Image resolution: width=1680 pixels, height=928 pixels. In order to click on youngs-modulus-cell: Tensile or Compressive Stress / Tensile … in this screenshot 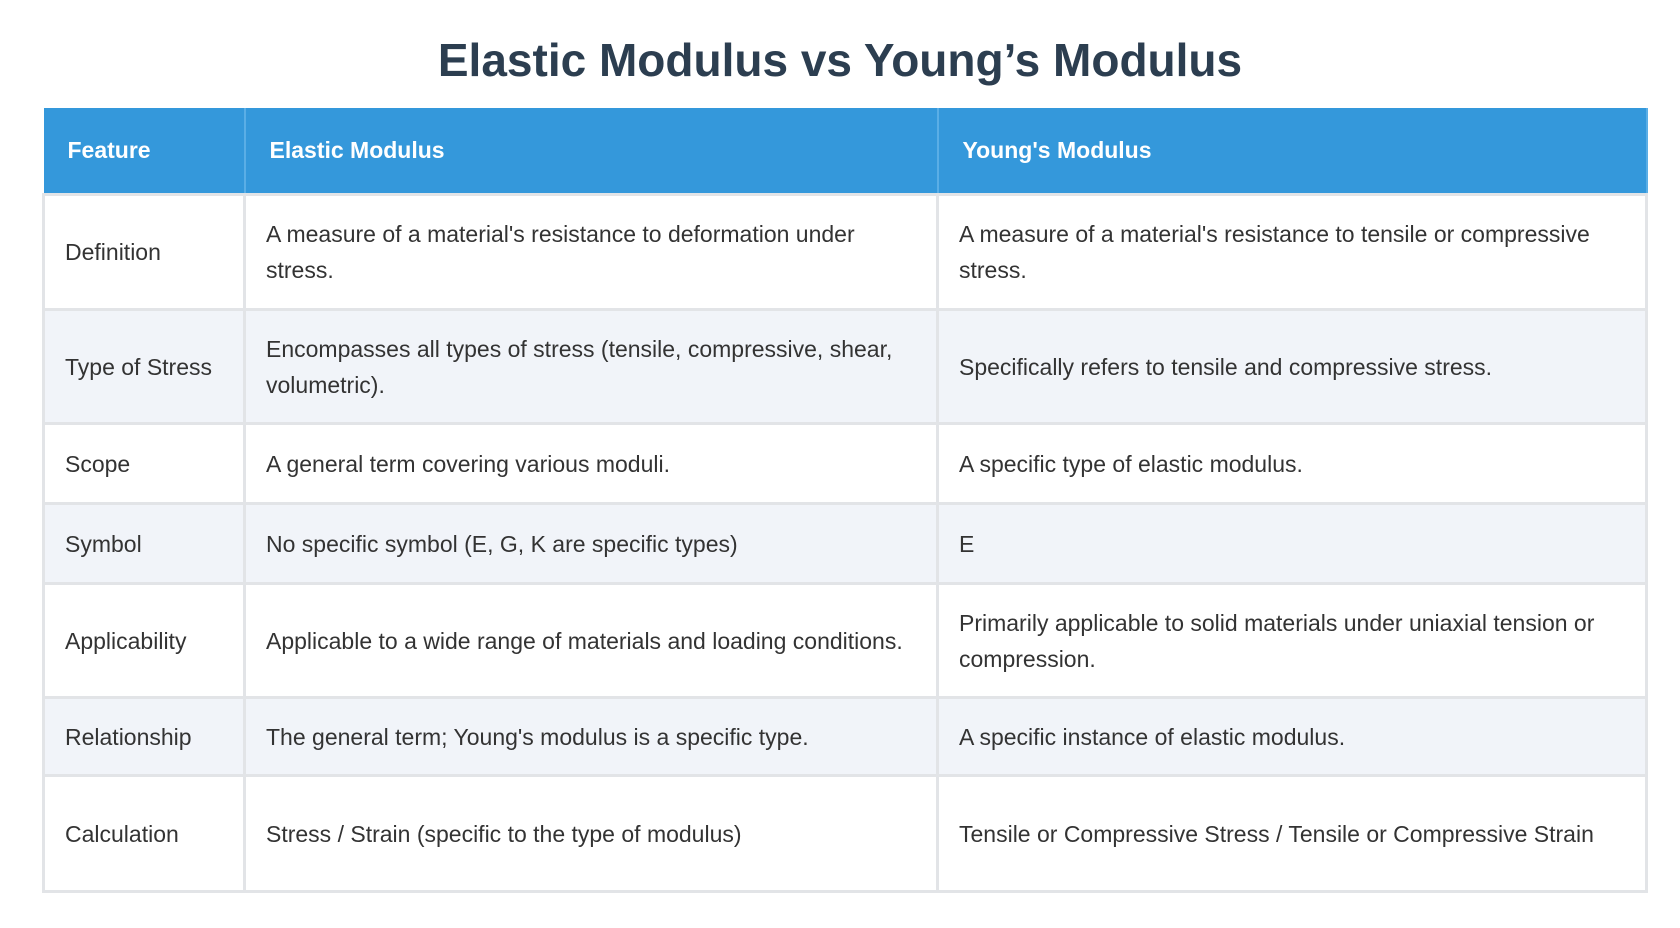, I will do `click(1292, 833)`.